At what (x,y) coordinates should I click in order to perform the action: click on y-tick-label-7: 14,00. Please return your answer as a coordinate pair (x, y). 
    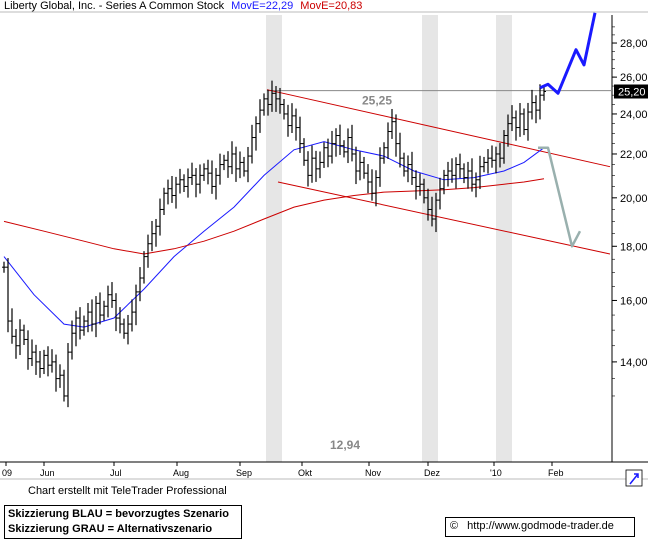
    Looking at the image, I should click on (634, 363).